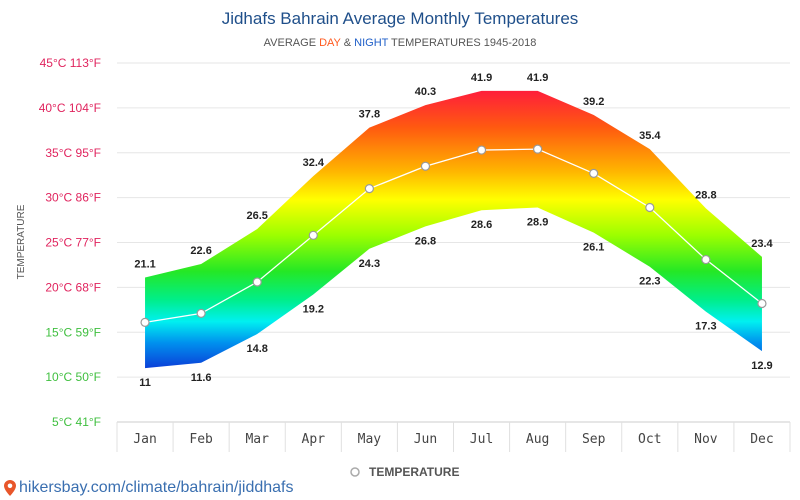 This screenshot has width=800, height=500. I want to click on x-tick-label: Feb, so click(201, 439).